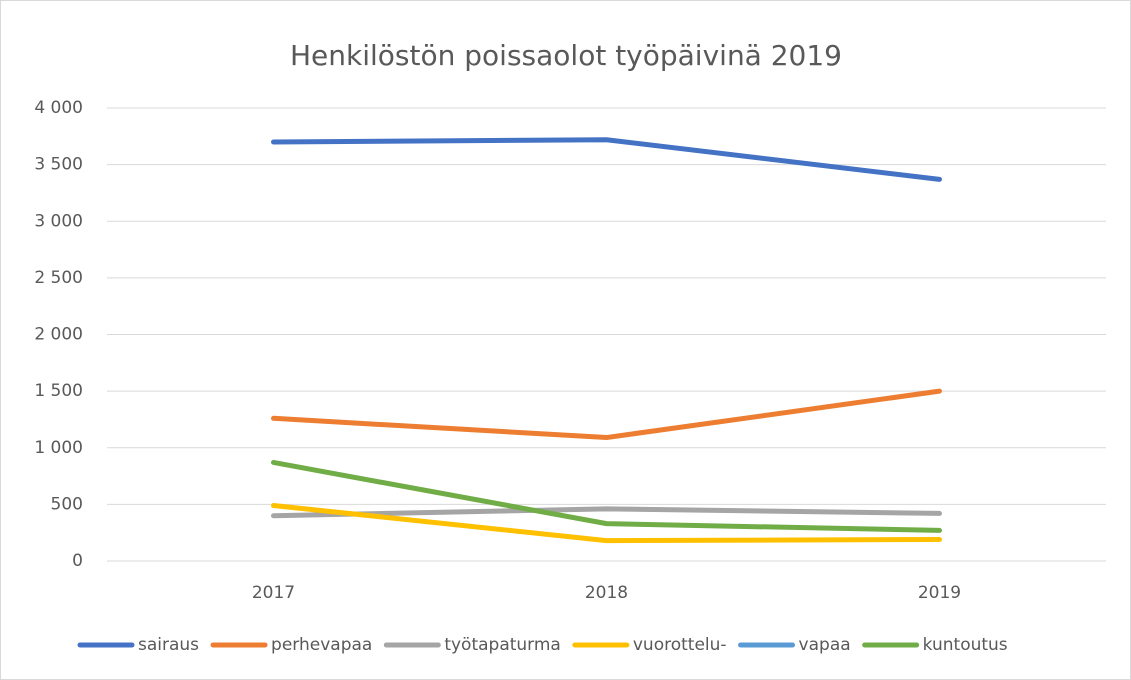 This screenshot has width=1131, height=680. Describe the element at coordinates (321, 645) in the screenshot. I see `legend-label: perhevapaa` at that location.